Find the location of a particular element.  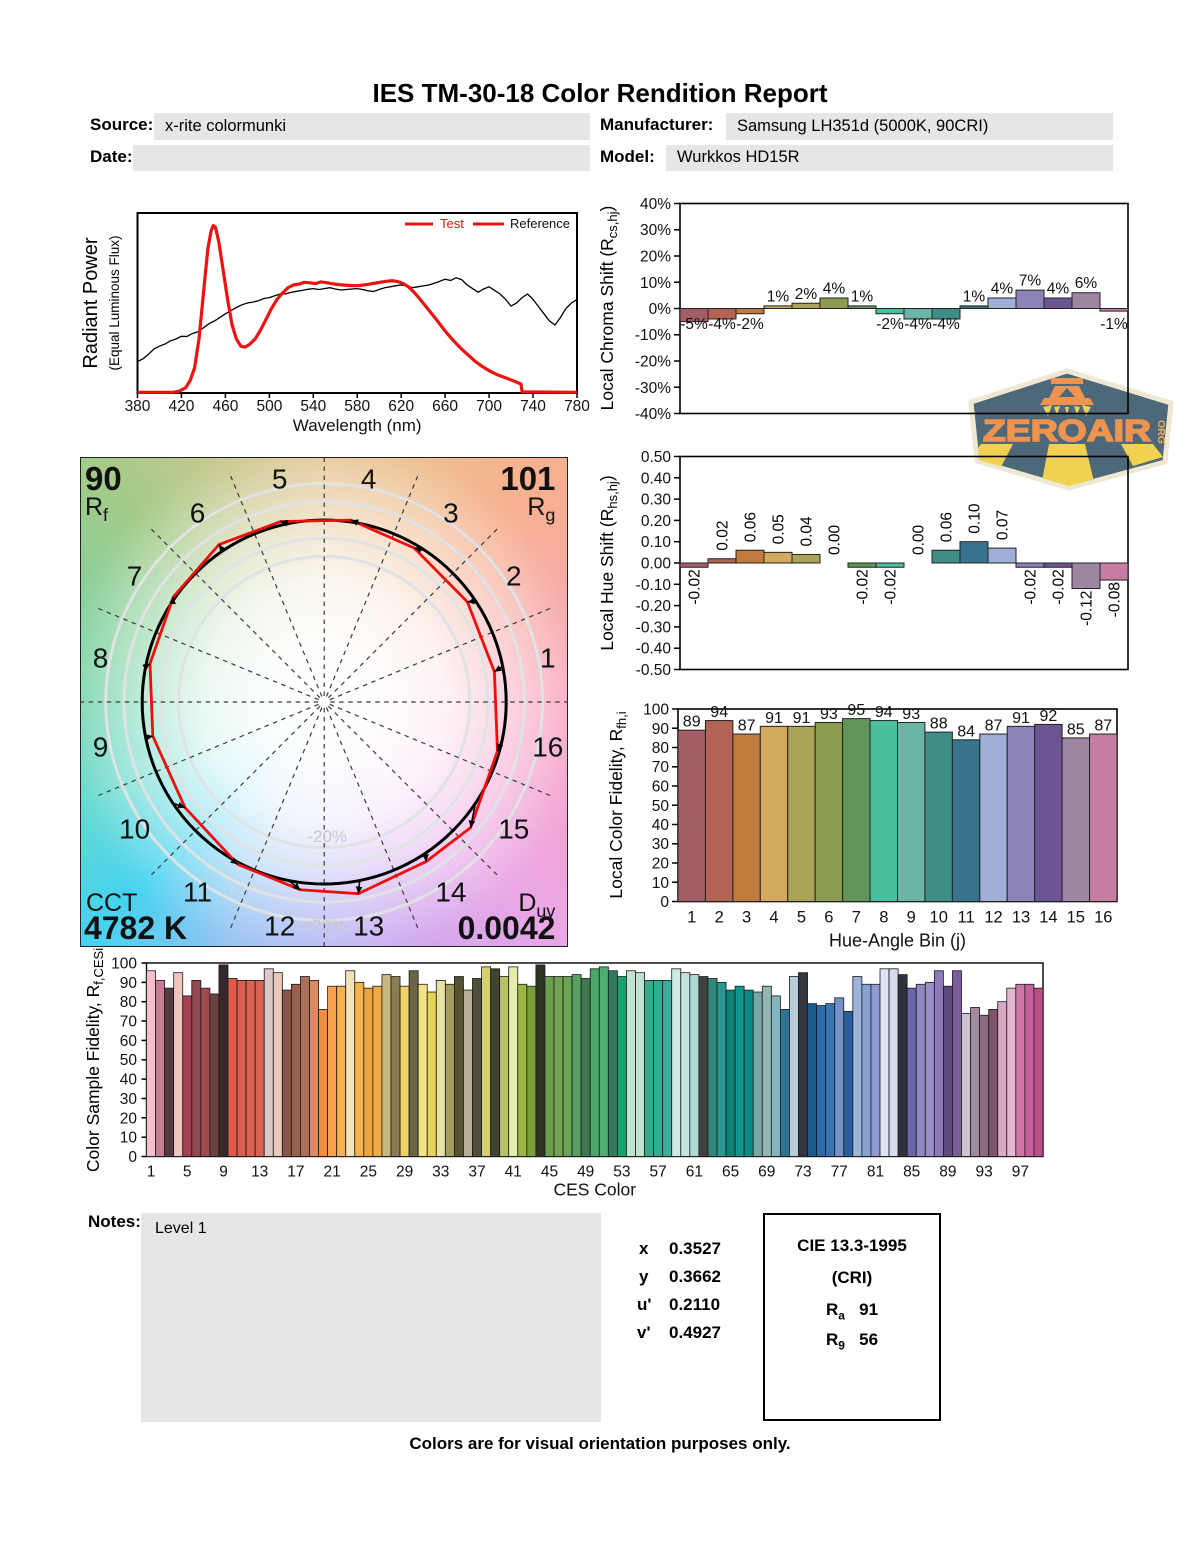

svg-text: CCT is located at coordinates (111, 903).